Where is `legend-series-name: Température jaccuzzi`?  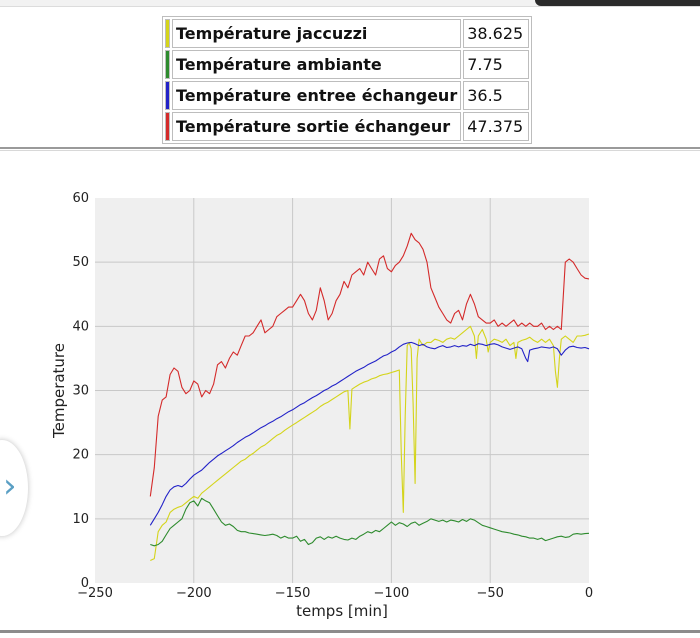
legend-series-name: Température jaccuzzi is located at coordinates (317, 33).